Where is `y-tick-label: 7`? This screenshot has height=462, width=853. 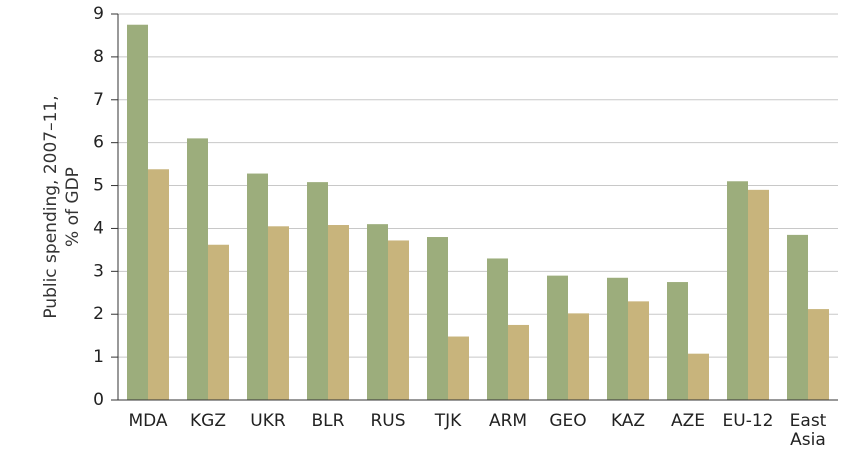
y-tick-label: 7 is located at coordinates (98, 100).